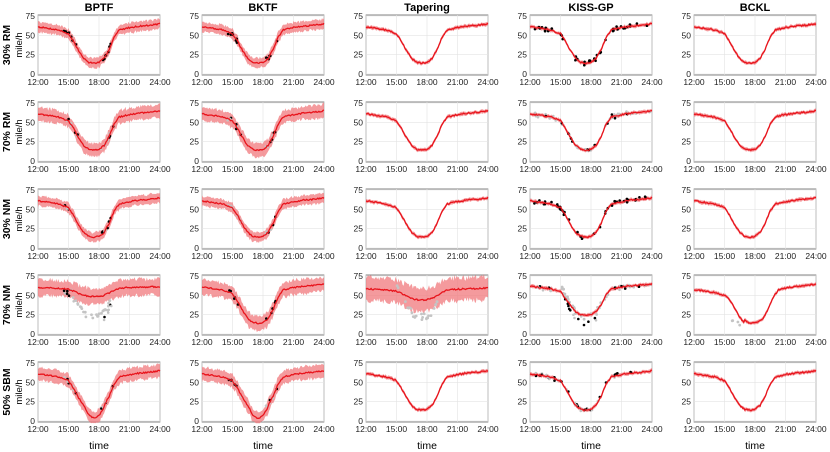 The width and height of the screenshot is (830, 452). Describe the element at coordinates (99, 8) in the screenshot. I see `method-title-bptf: BPTF` at that location.